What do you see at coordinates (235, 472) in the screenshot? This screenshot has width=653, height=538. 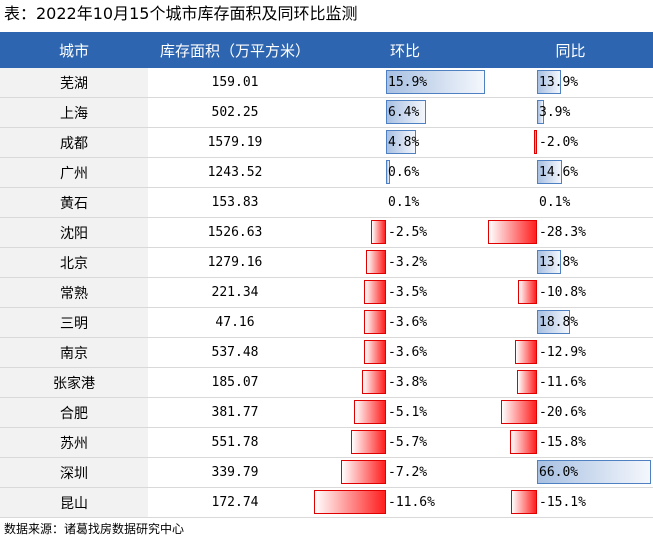 I see `area-cell: 339.79` at bounding box center [235, 472].